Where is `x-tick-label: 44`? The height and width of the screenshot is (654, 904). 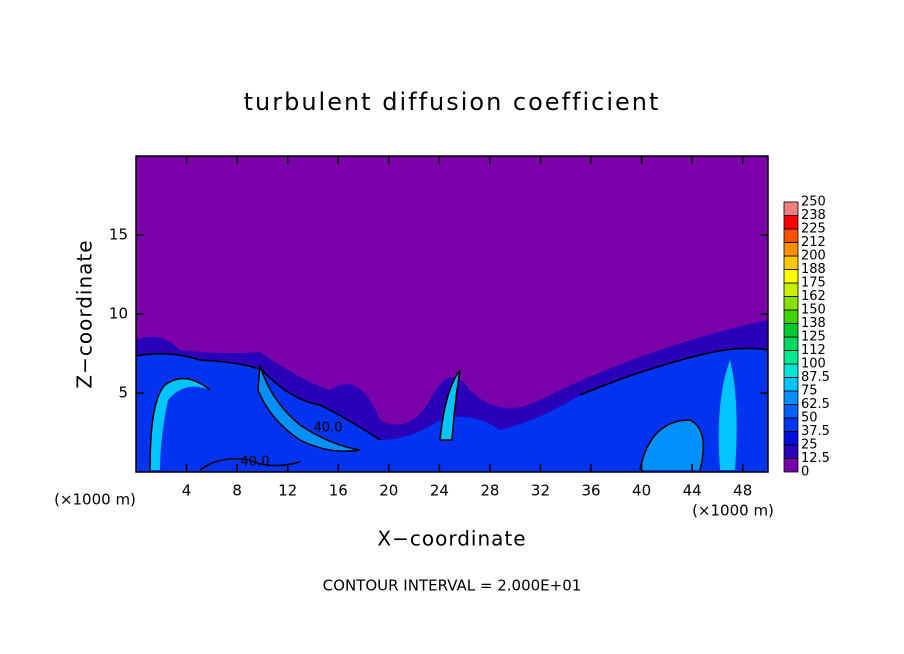 x-tick-label: 44 is located at coordinates (692, 491).